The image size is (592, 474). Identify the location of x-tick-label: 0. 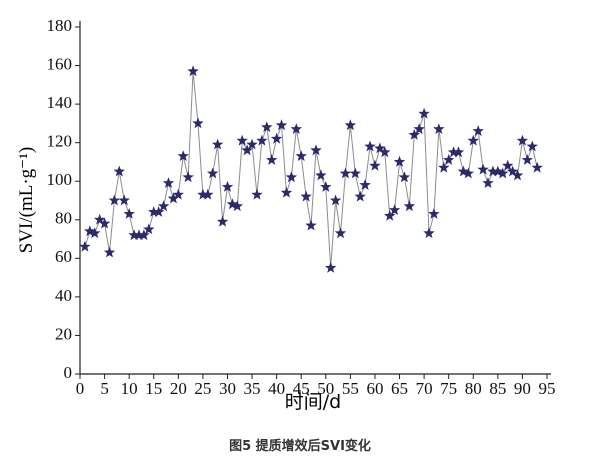
(80, 388).